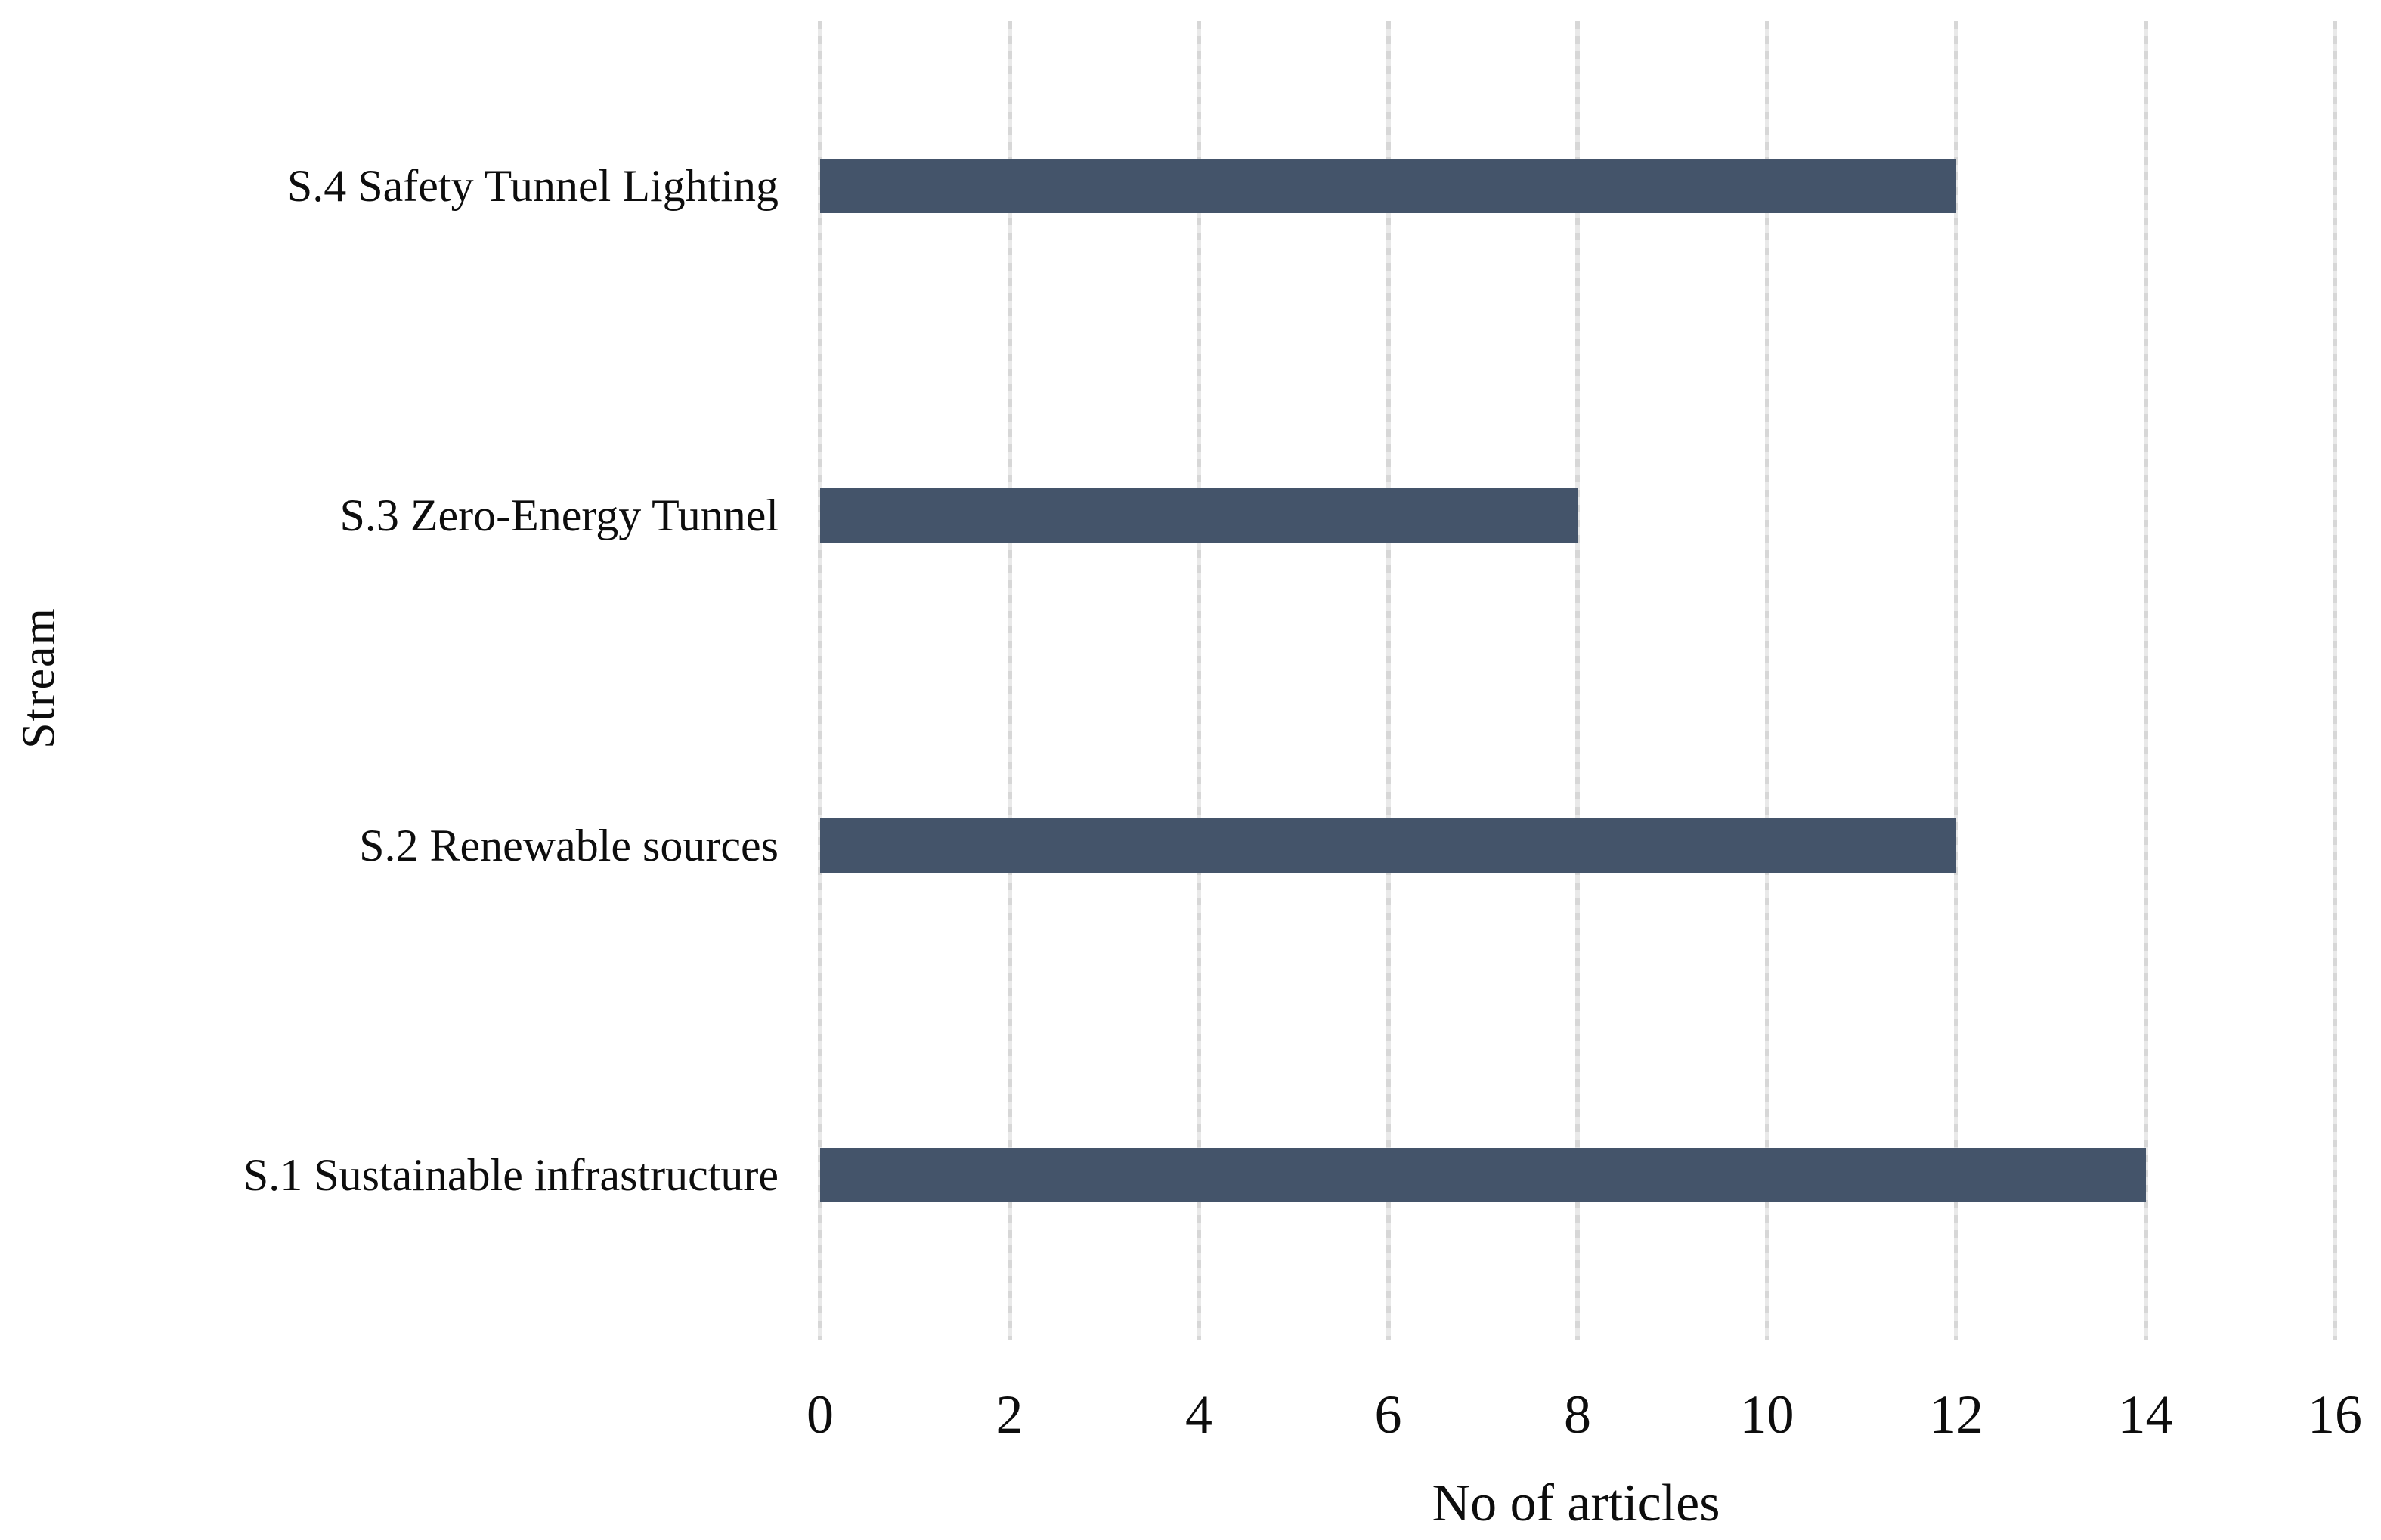  What do you see at coordinates (820, 1414) in the screenshot?
I see `x-tick-label: 0` at bounding box center [820, 1414].